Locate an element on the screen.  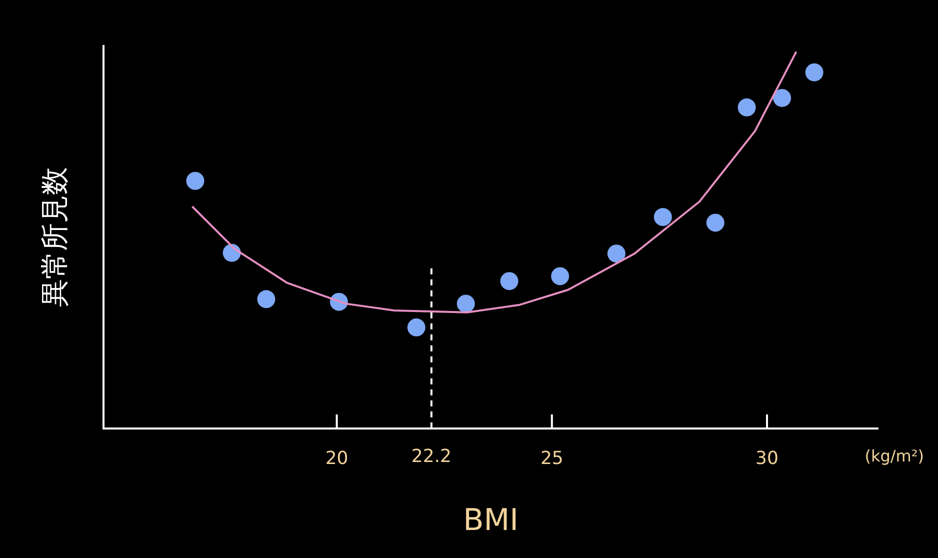
x-tick-label: 20 is located at coordinates (336, 458).